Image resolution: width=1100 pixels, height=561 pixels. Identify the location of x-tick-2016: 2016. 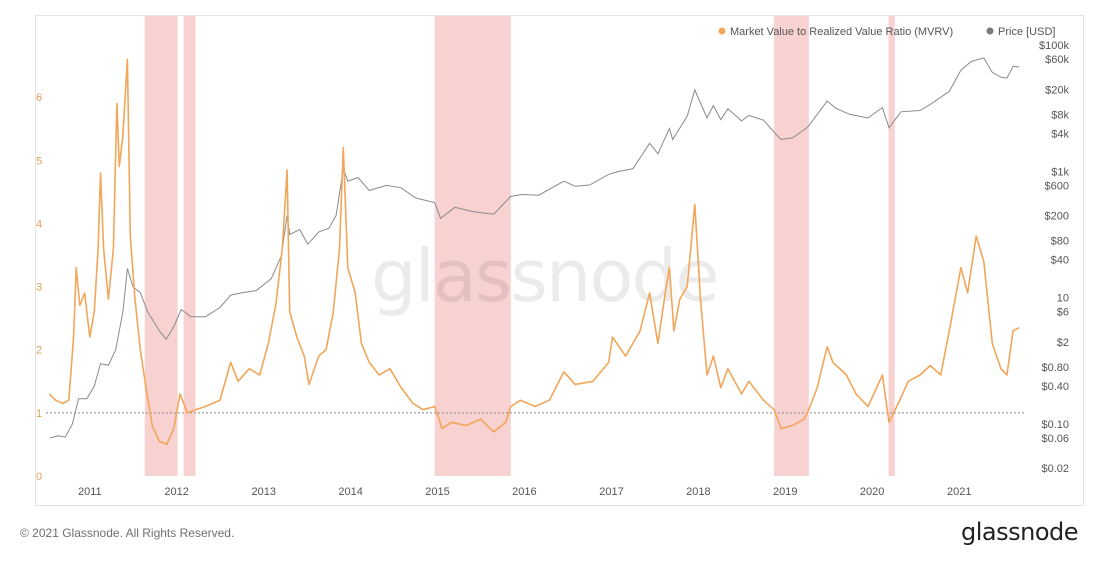
(524, 492).